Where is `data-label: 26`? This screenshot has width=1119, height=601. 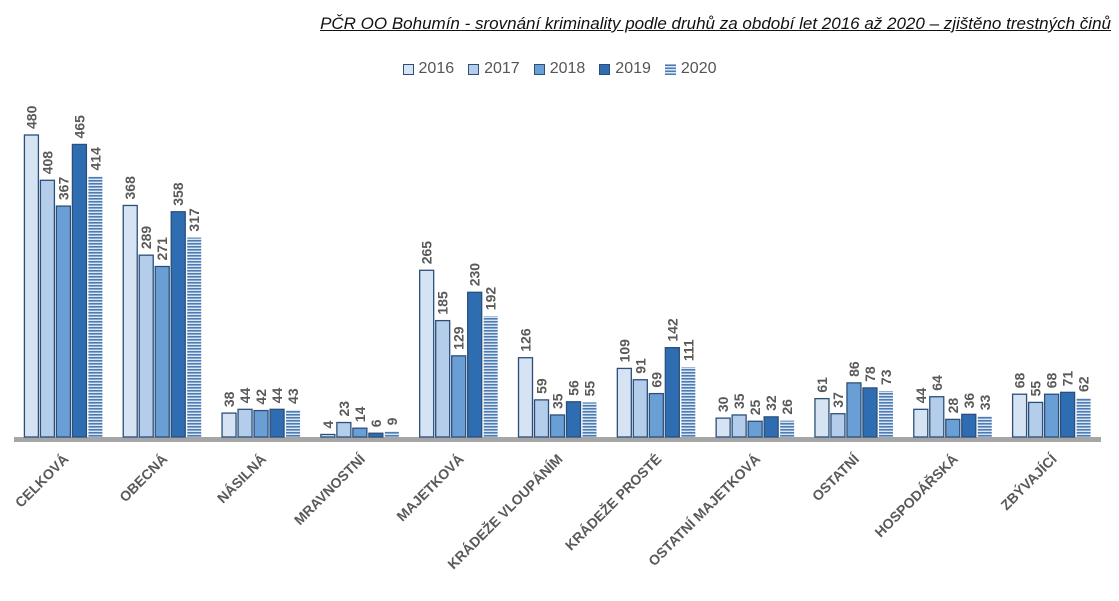 data-label: 26 is located at coordinates (787, 407).